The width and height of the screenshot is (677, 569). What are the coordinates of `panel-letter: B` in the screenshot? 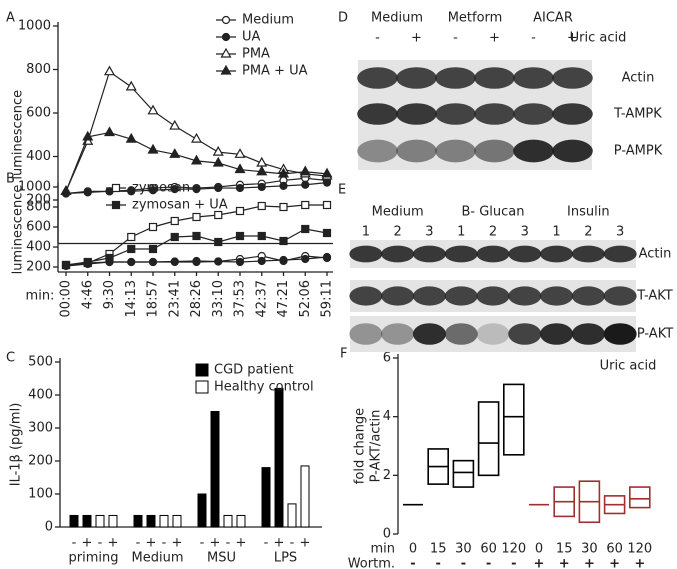 It's located at (10, 179).